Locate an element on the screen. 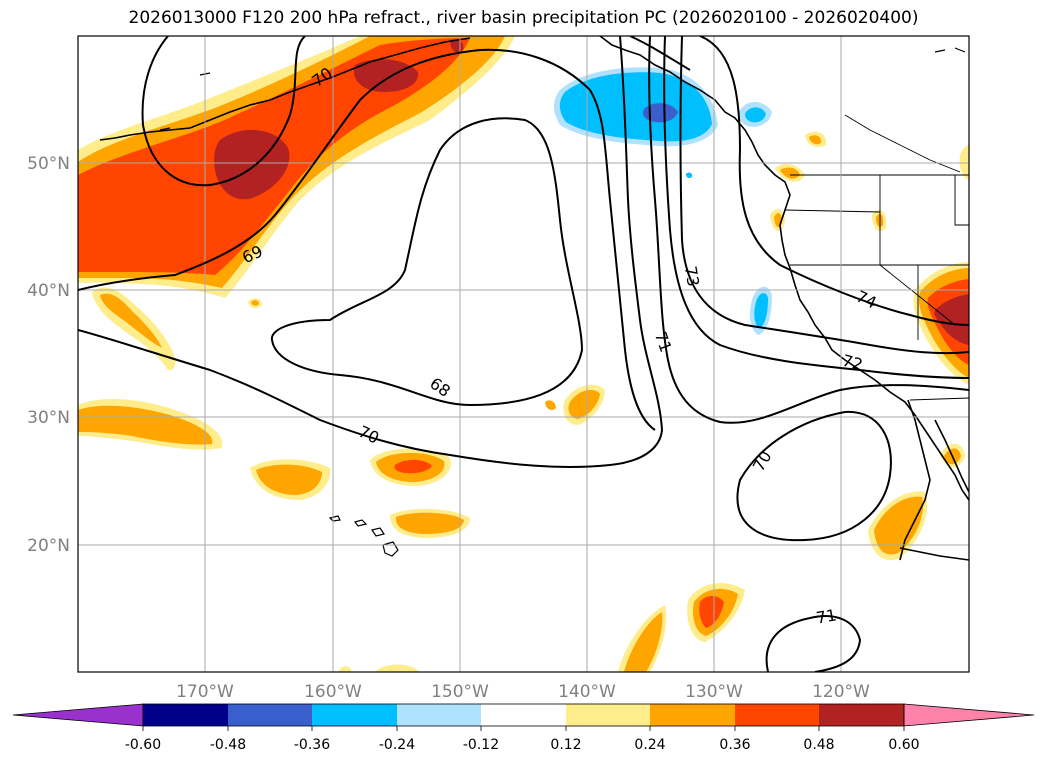 The image size is (1047, 765). lat-label-30n: 30°N is located at coordinates (48, 418).